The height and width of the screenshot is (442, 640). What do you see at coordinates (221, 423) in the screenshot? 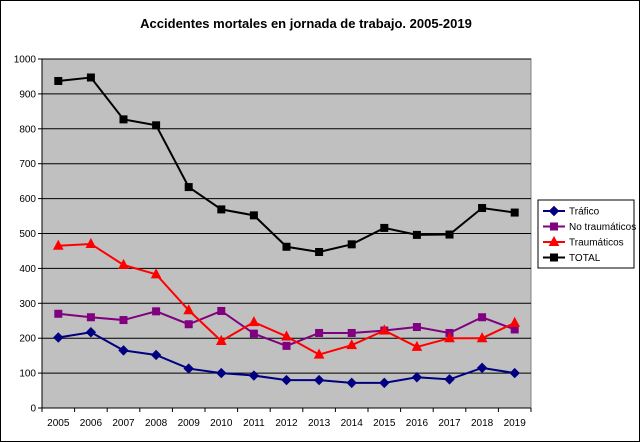
I see `x-tick-label: 2010` at bounding box center [221, 423].